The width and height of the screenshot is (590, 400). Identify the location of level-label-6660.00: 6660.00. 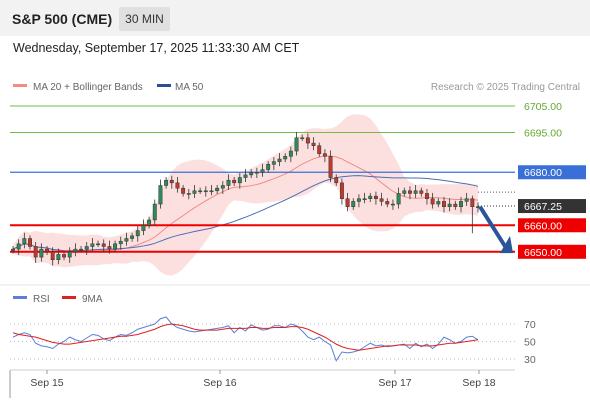
(543, 226).